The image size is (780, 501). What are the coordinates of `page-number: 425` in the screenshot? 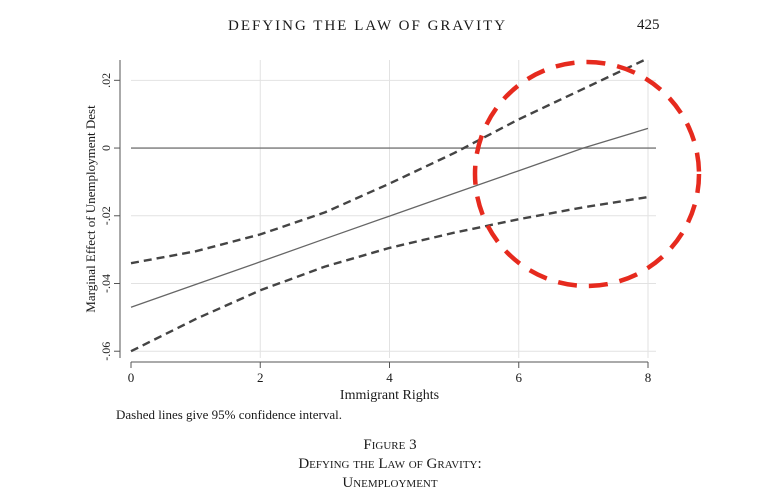 It's located at (648, 25).